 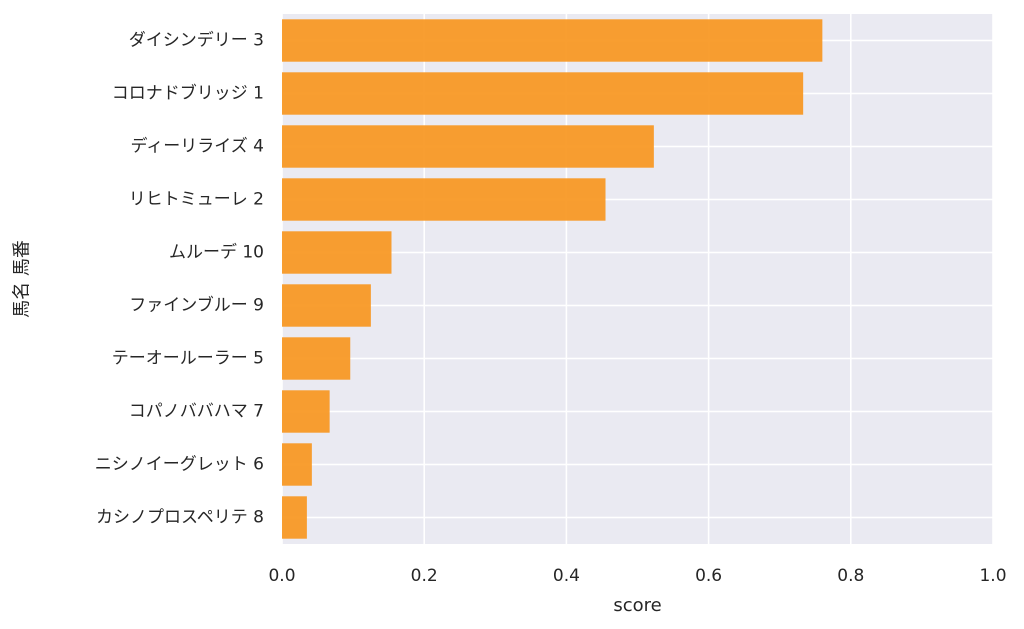 What do you see at coordinates (180, 518) in the screenshot?
I see `y-tick-label: カシノプロスペリテ 8` at bounding box center [180, 518].